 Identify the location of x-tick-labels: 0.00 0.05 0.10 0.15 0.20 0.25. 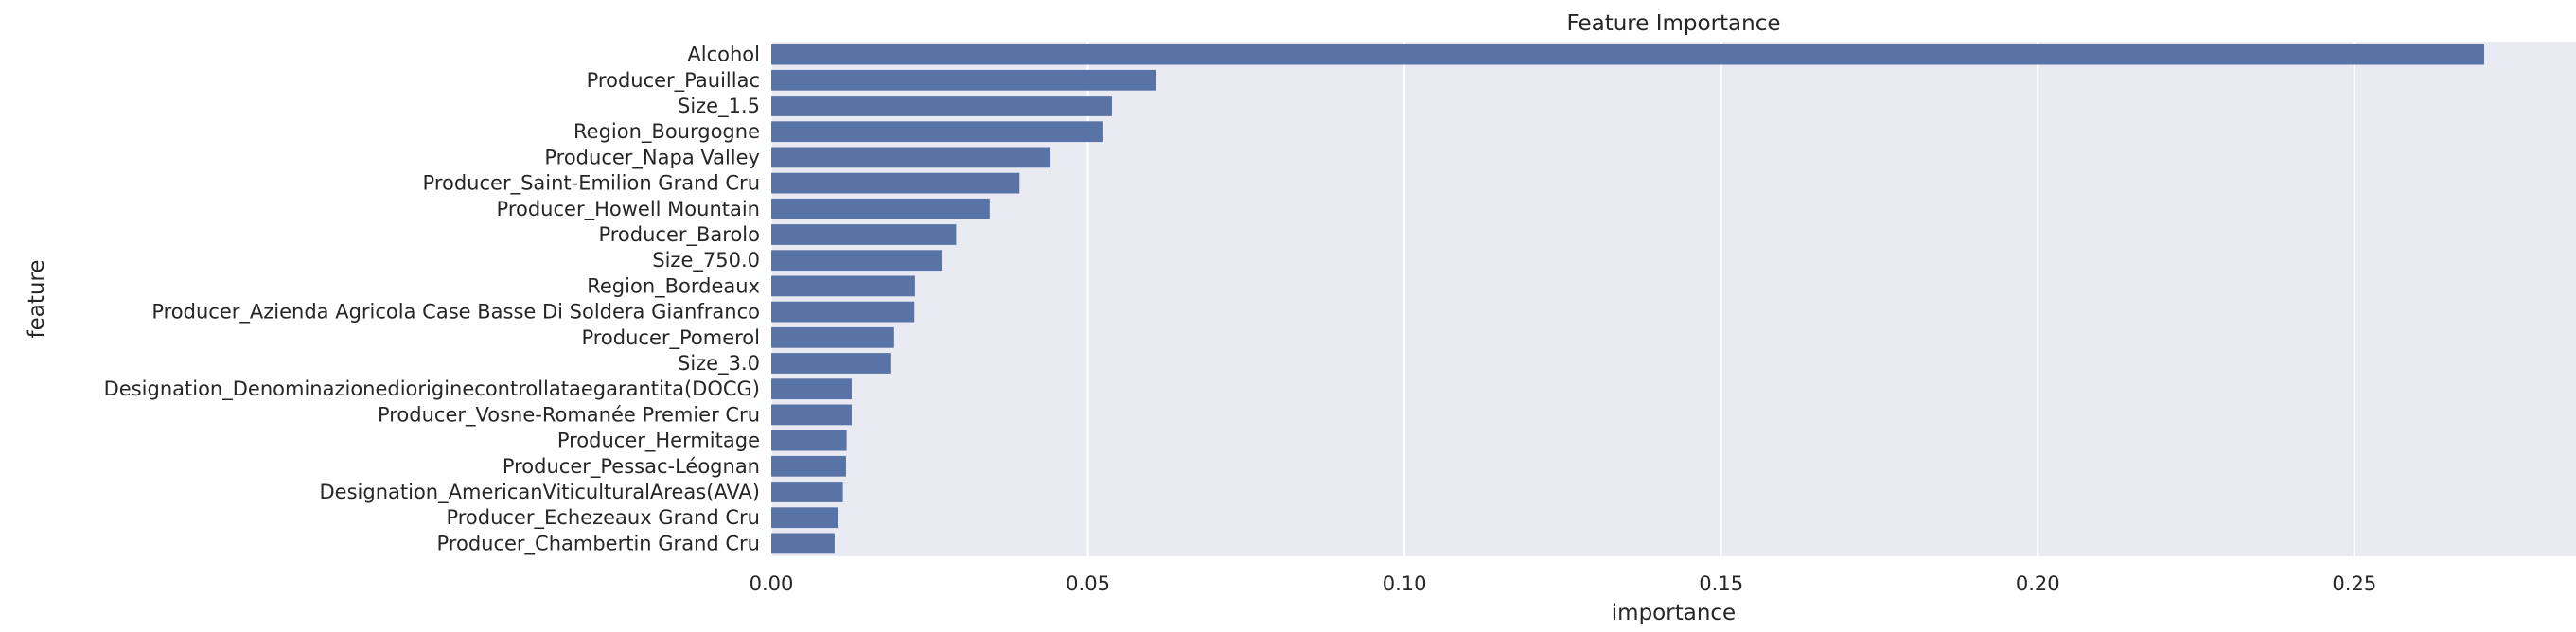
(1563, 583).